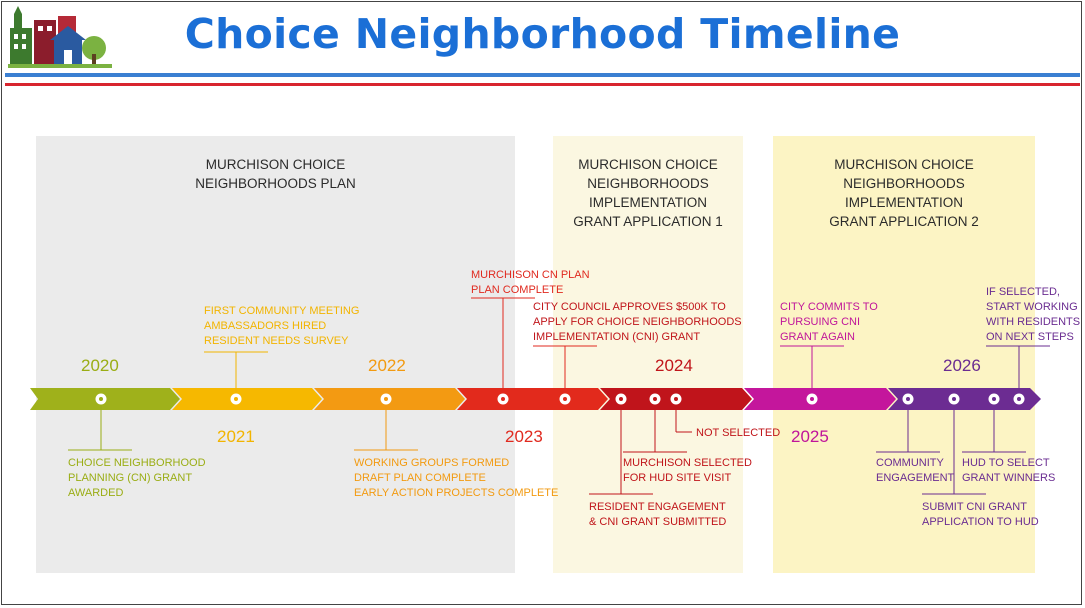 This screenshot has height=608, width=1085. I want to click on year-label-2022: 2022, so click(387, 365).